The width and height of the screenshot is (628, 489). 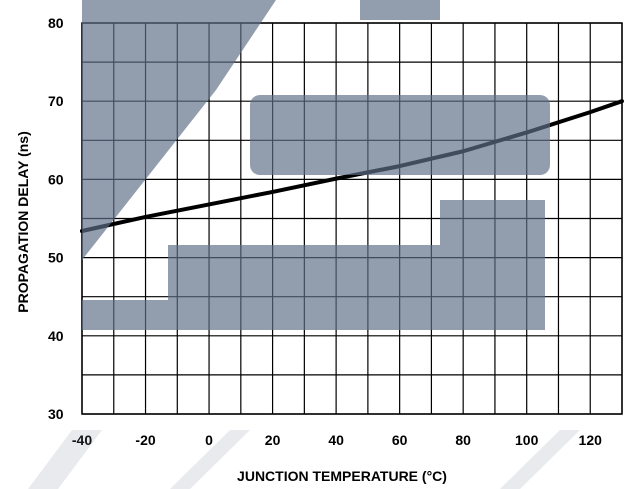 What do you see at coordinates (342, 476) in the screenshot?
I see `x-axis-label: JUNCTION TEMPERATURE (°C)` at bounding box center [342, 476].